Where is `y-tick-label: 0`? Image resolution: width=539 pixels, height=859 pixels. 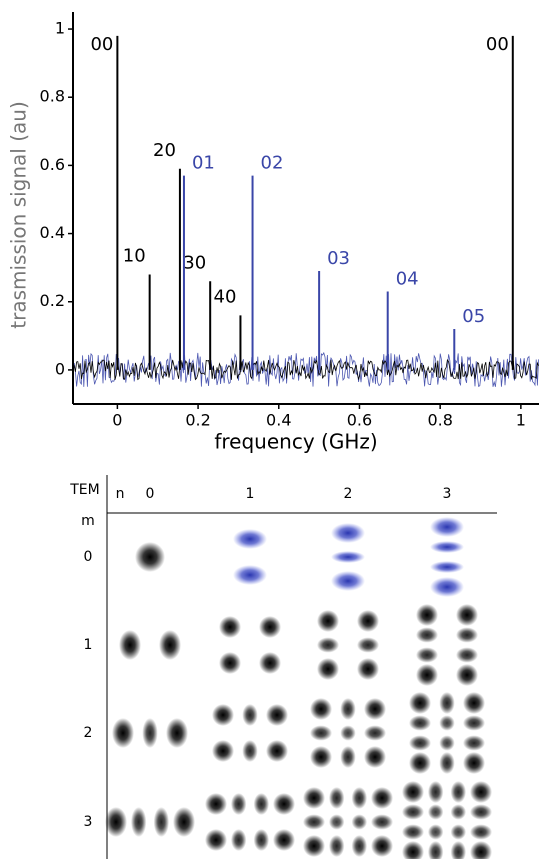
y-tick-label: 0 is located at coordinates (60, 368).